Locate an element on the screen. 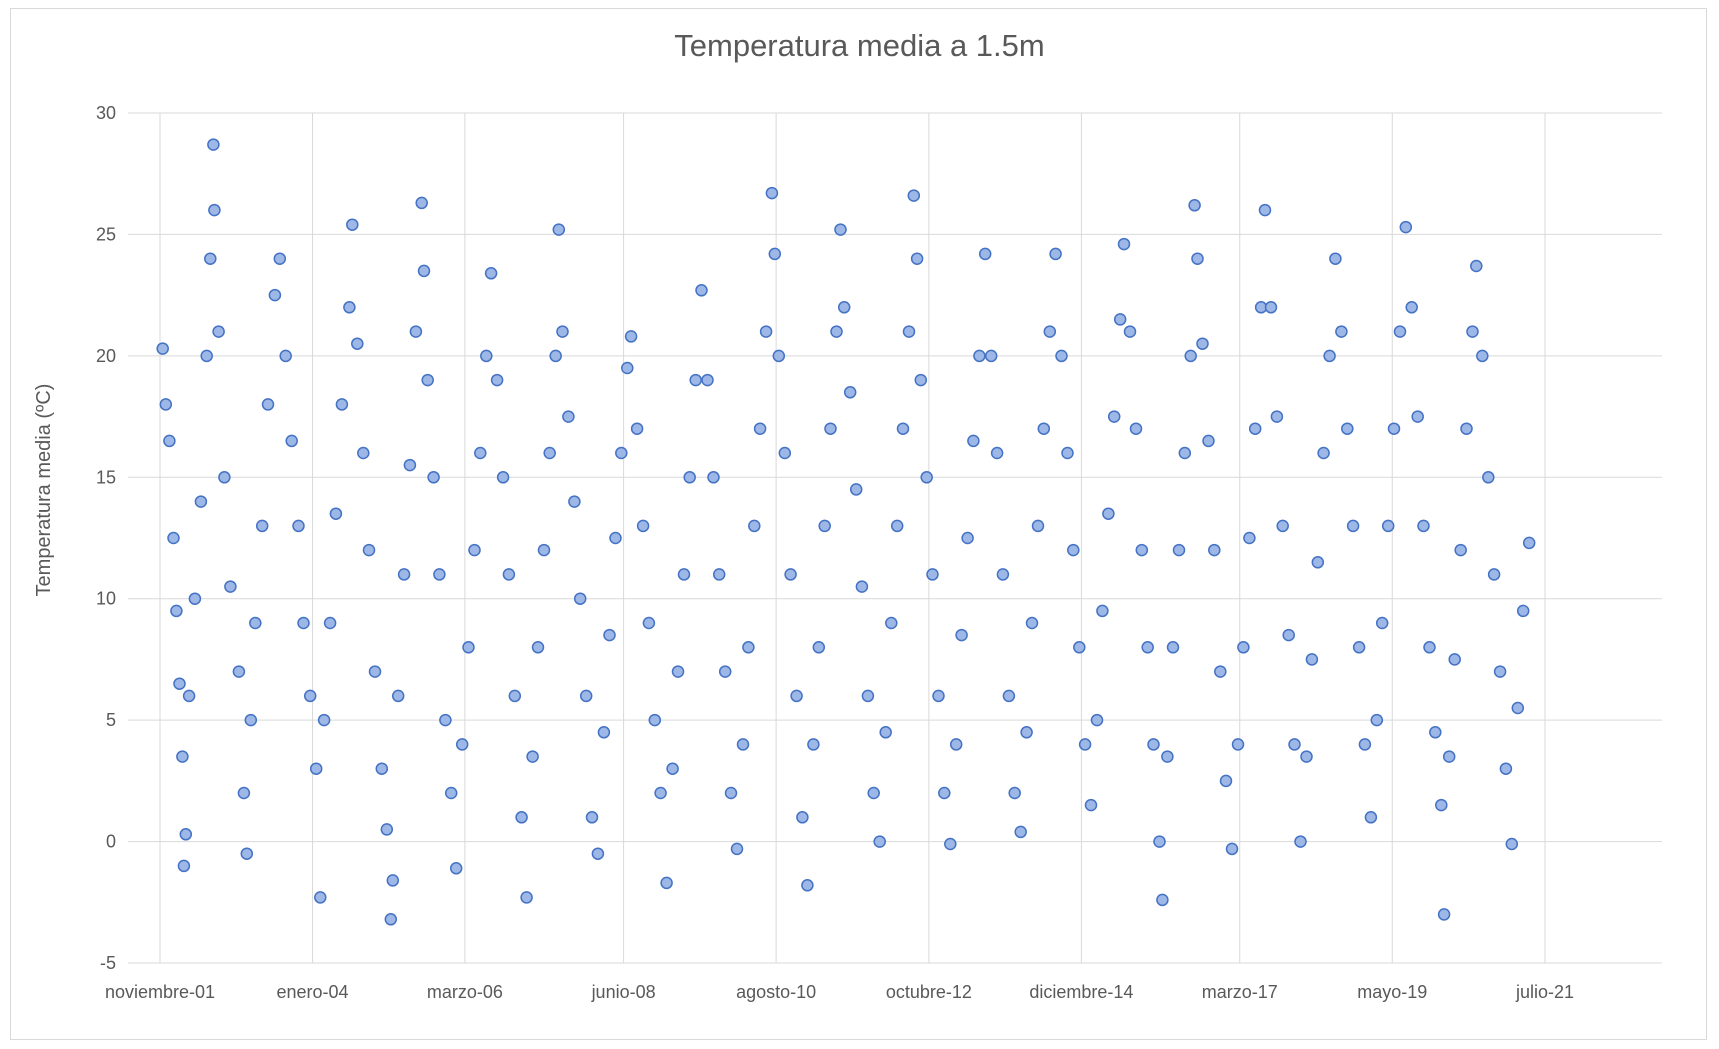 The image size is (1719, 1049). chart-title: Temperatura media a 1.5m is located at coordinates (859, 45).